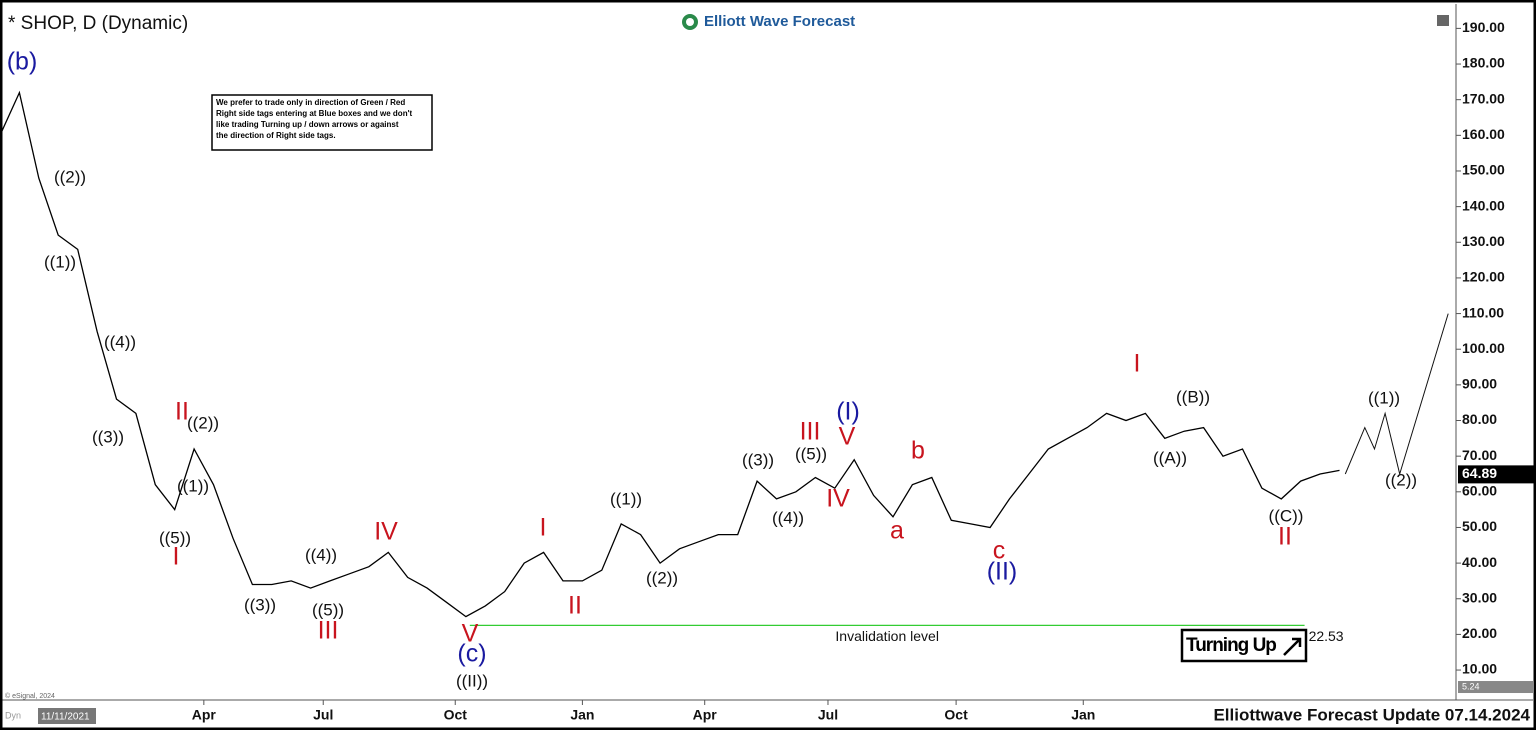 The image size is (1536, 730). Describe the element at coordinates (1479, 597) in the screenshot. I see `y-tick-label: 30.00` at that location.